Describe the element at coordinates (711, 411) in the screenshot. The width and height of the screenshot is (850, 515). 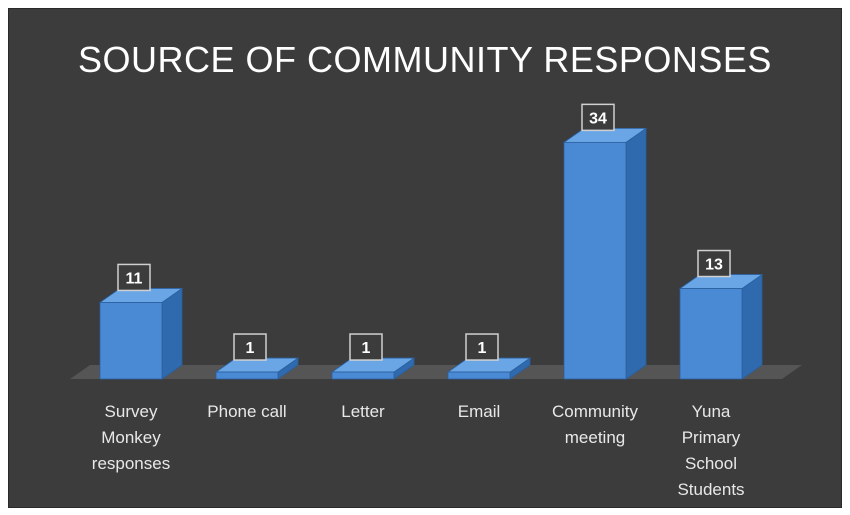
I see `x-tick-label-line: Yuna` at that location.